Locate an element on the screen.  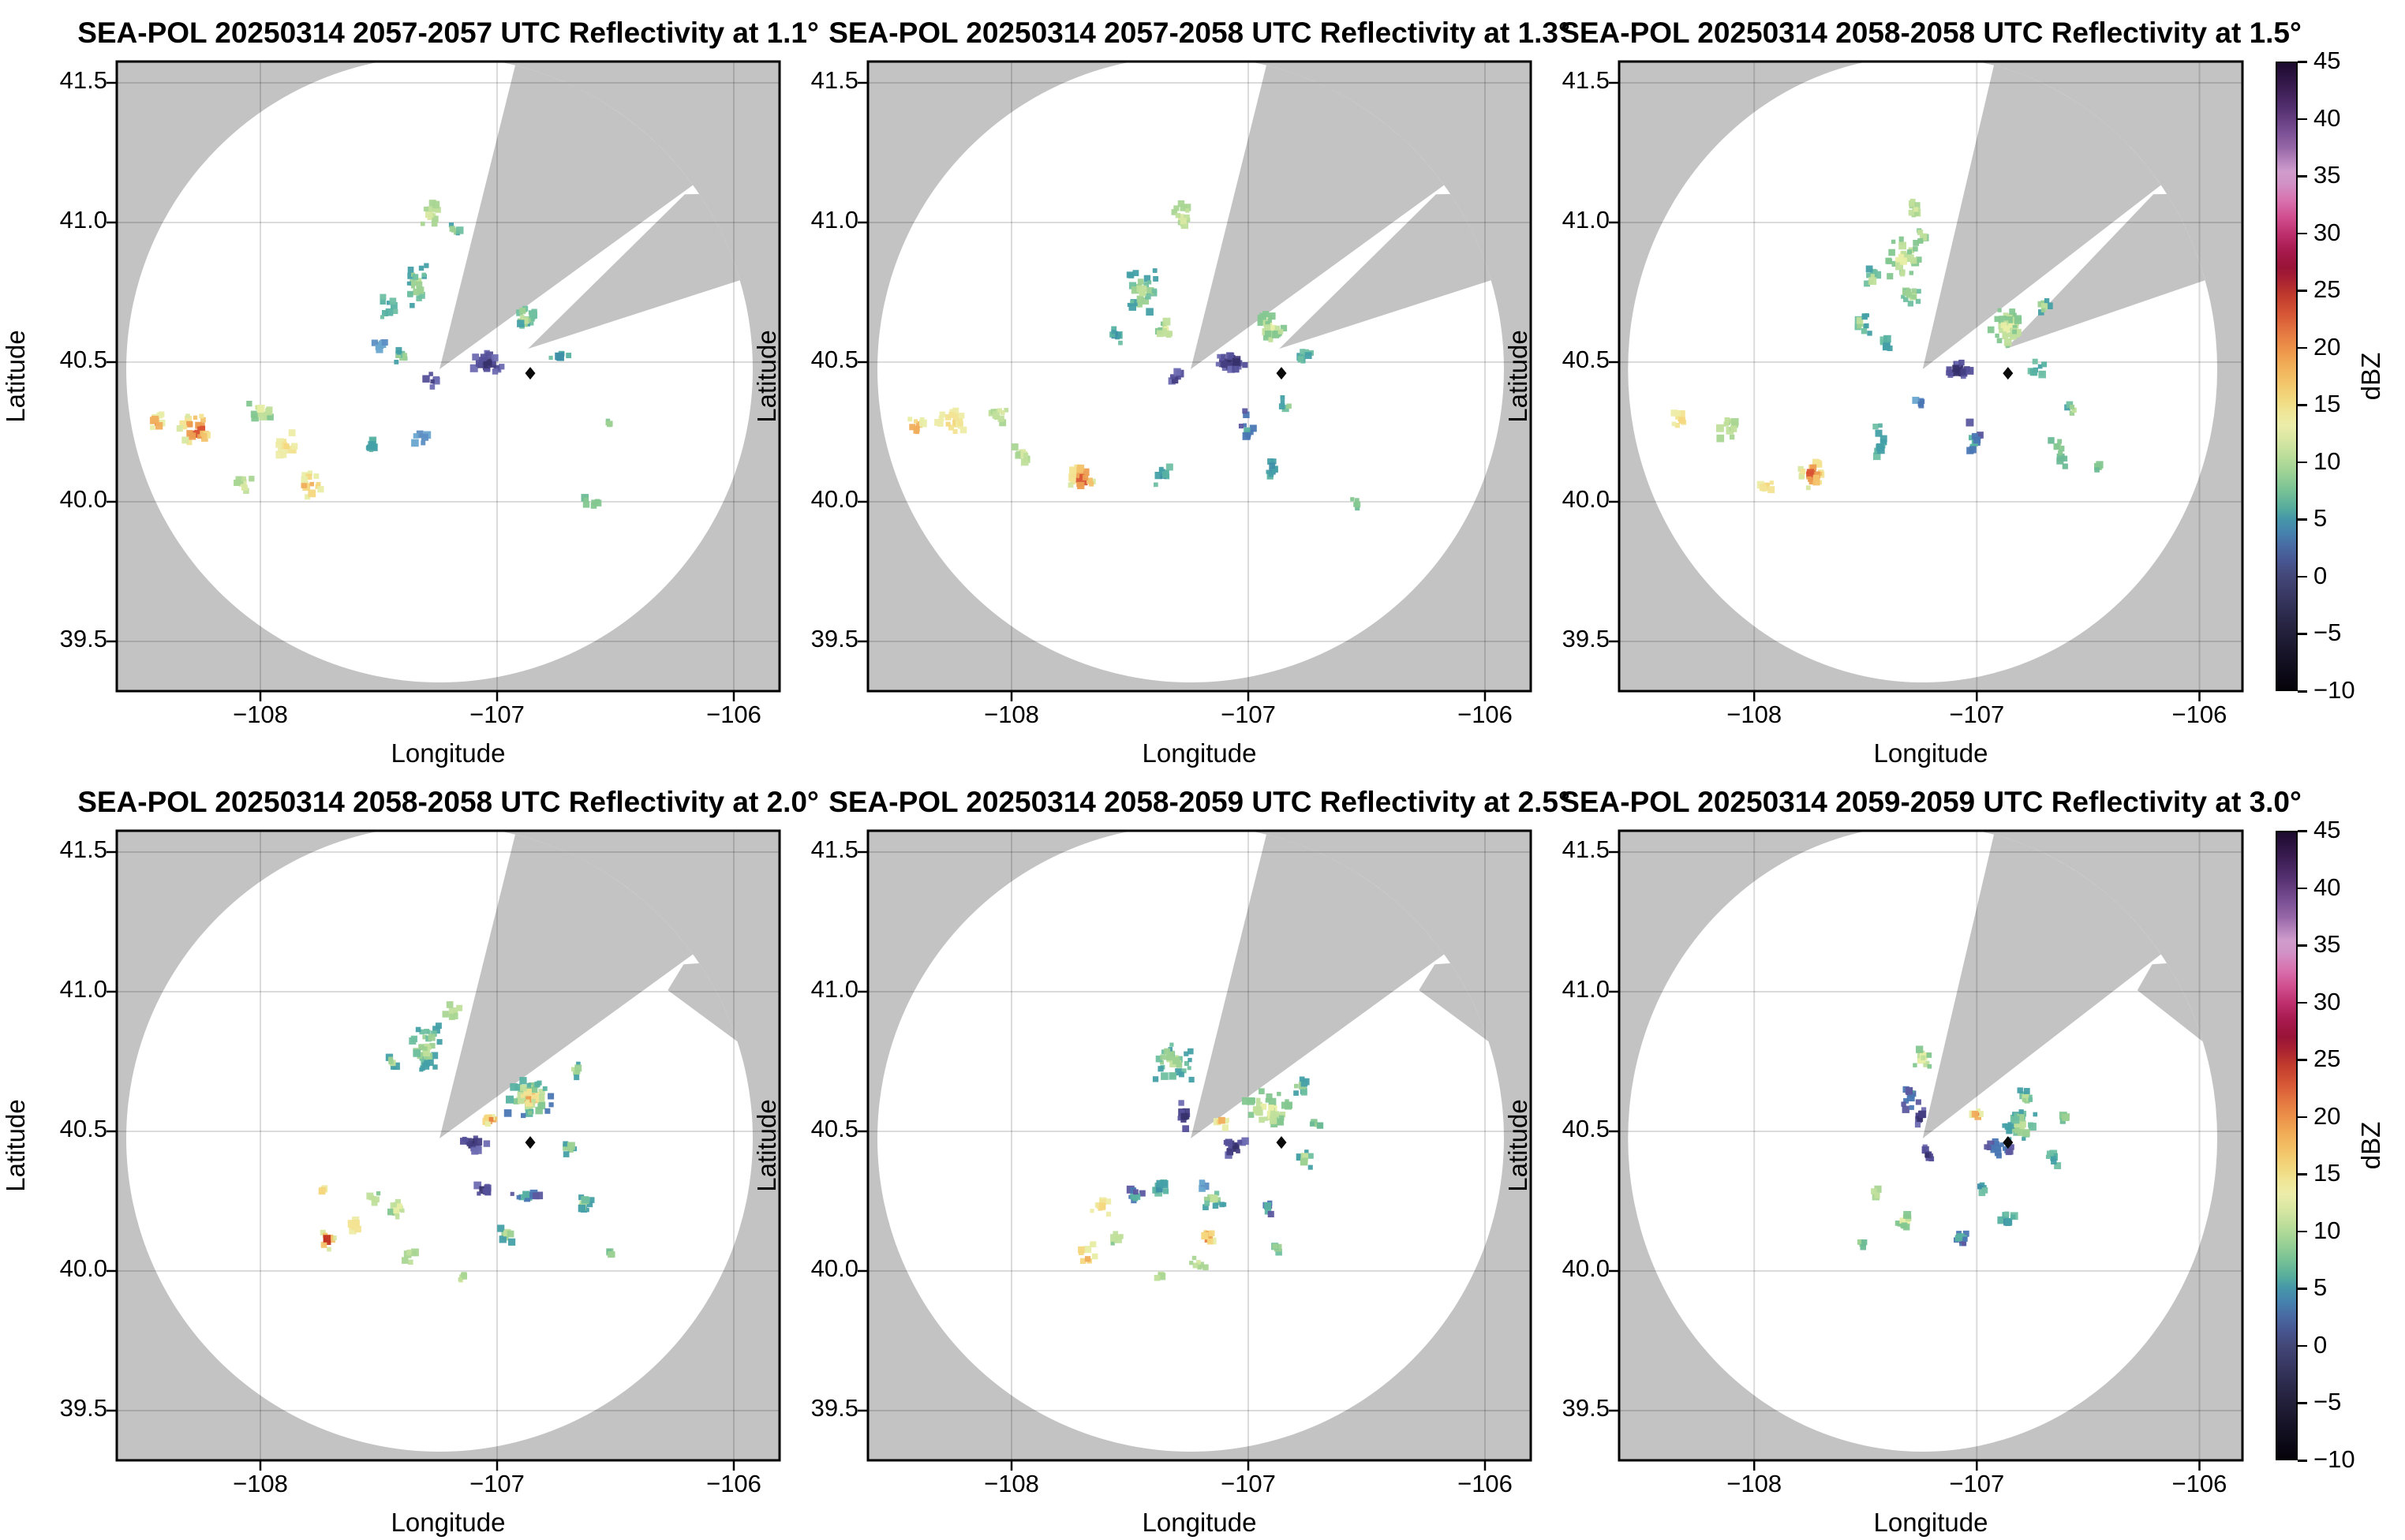
colorbar-tick-label: 5 is located at coordinates (2320, 1287).